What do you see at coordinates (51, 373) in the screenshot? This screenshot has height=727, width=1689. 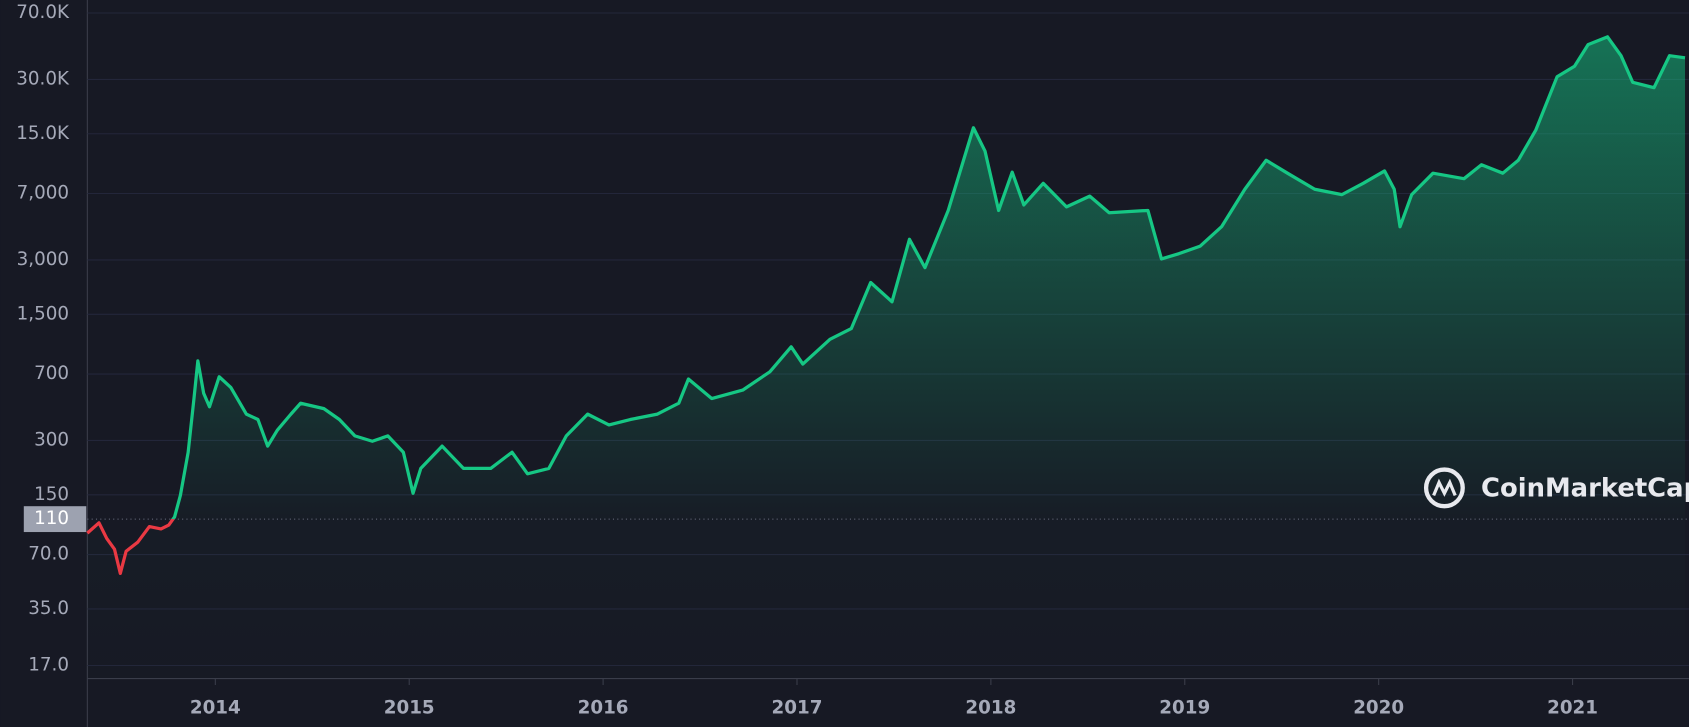 I see `y-tick-label: 700` at bounding box center [51, 373].